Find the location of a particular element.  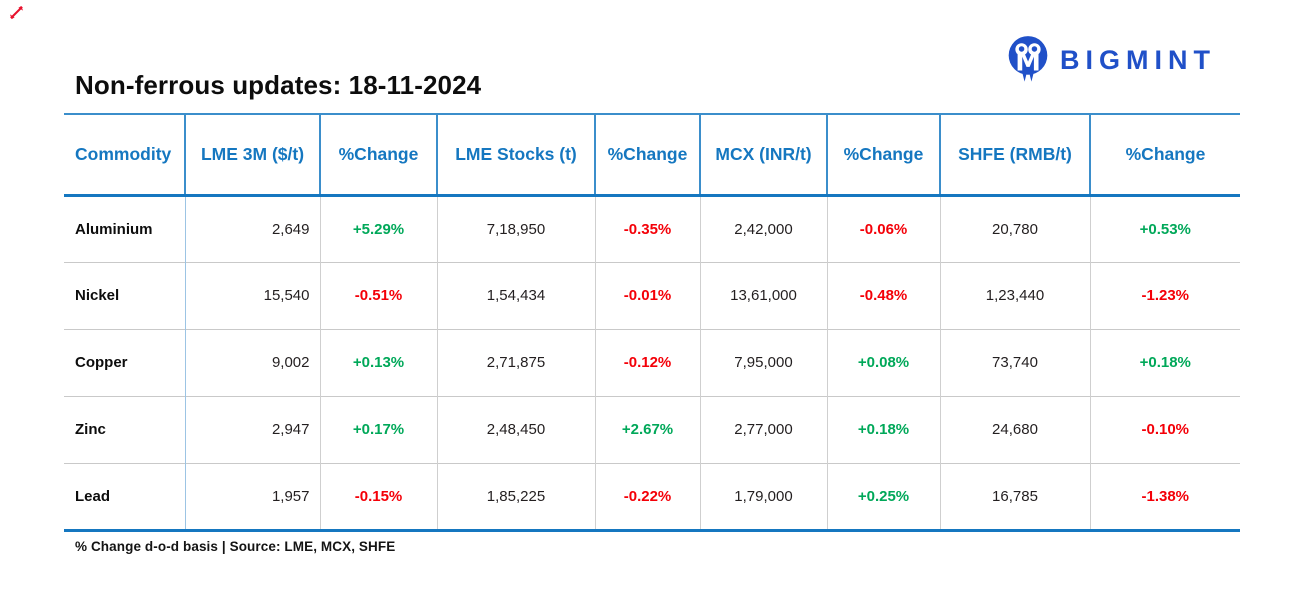

col-header-mcx-change: %Change is located at coordinates (883, 155).